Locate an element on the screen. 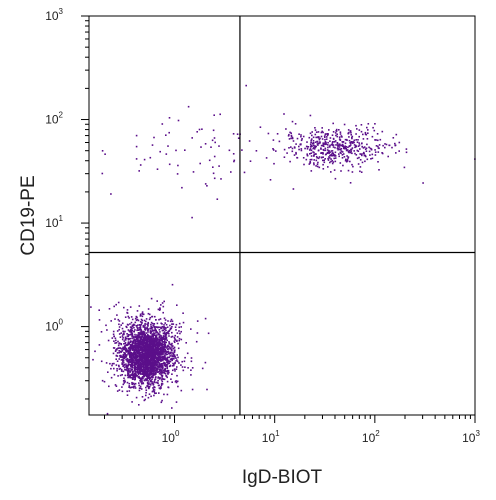  y-tick-exponent: 3 is located at coordinates (61, 11).